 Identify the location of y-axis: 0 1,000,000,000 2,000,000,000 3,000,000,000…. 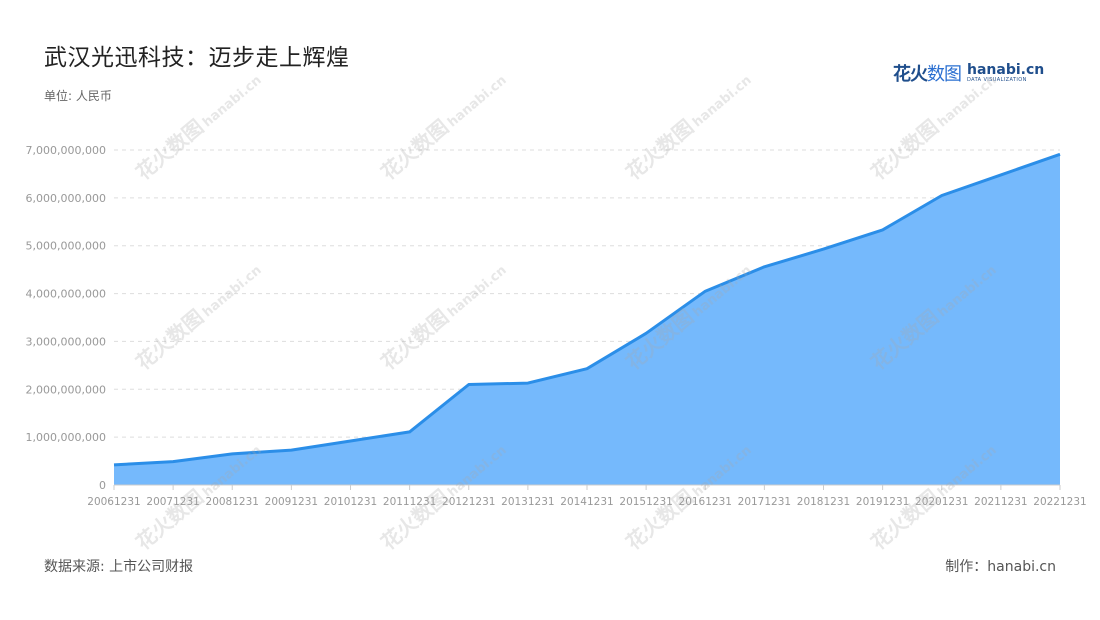
(66, 318).